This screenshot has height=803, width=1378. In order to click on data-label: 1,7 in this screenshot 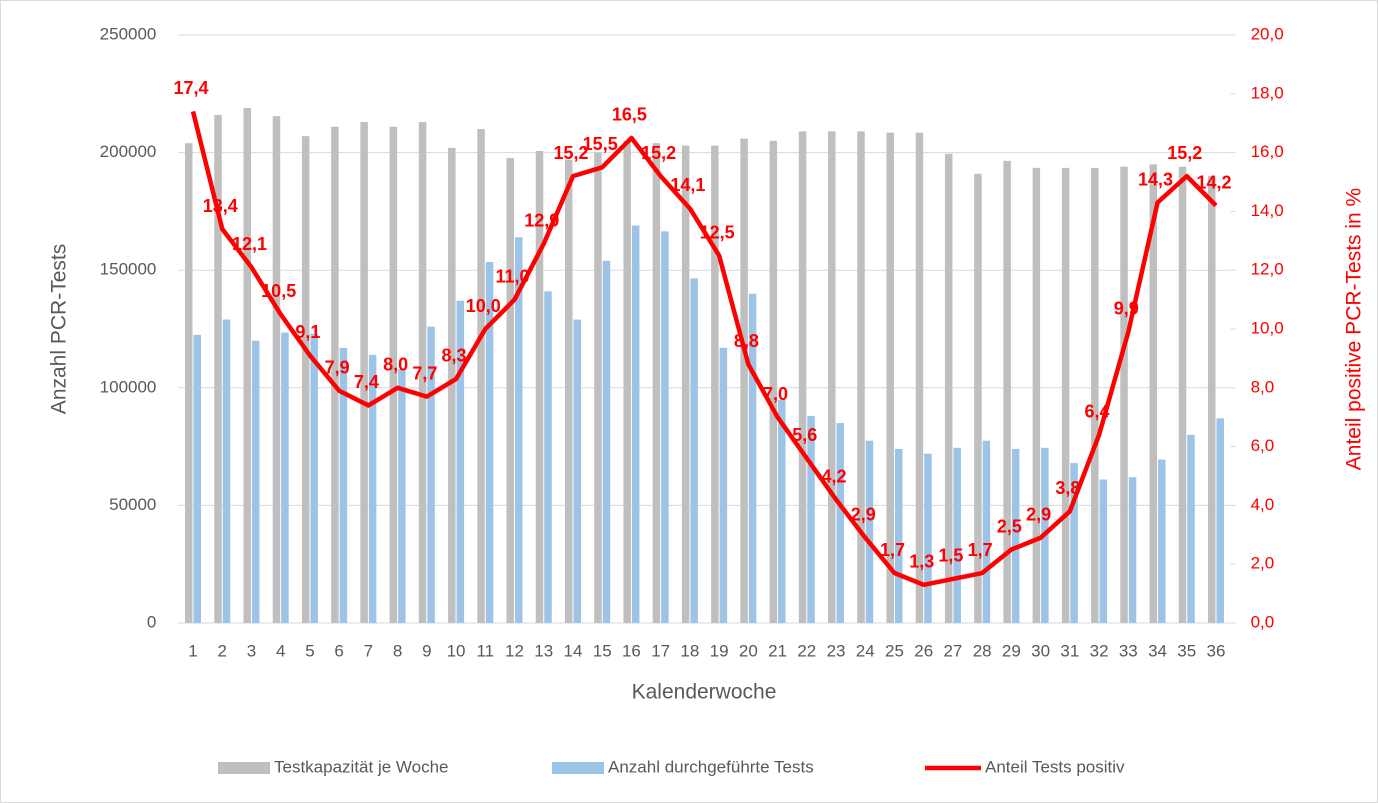, I will do `click(980, 550)`.